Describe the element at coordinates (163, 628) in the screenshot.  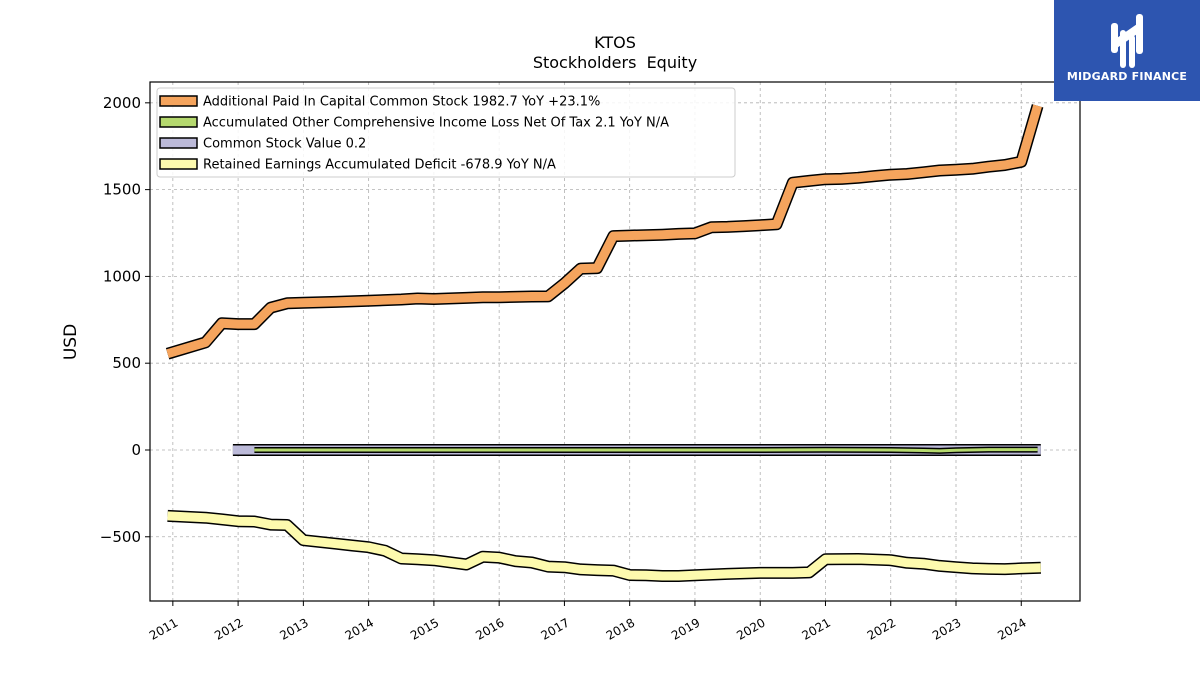
I see `x-tick-label: 2011` at that location.